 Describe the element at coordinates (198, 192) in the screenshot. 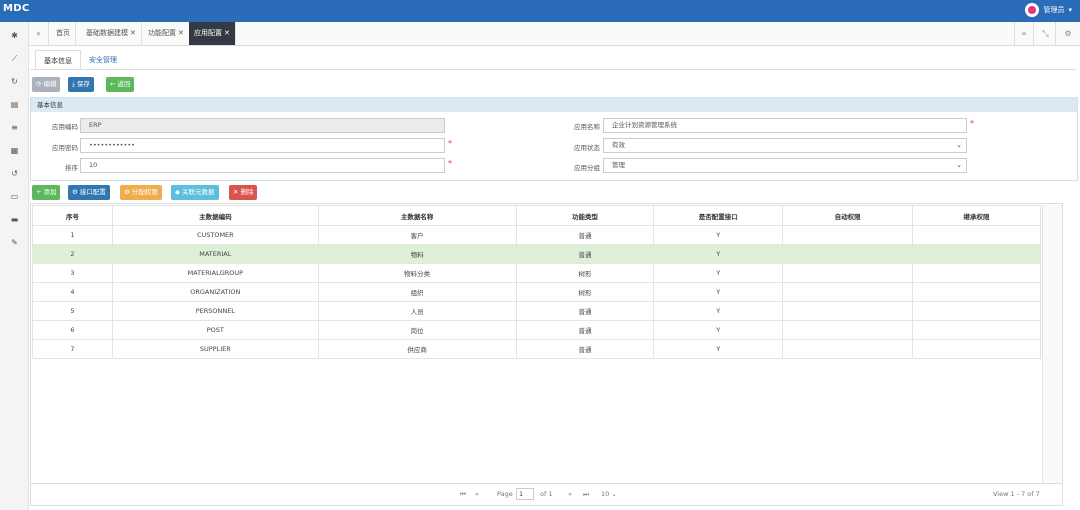

I see `relate-label: 关联元数据` at that location.